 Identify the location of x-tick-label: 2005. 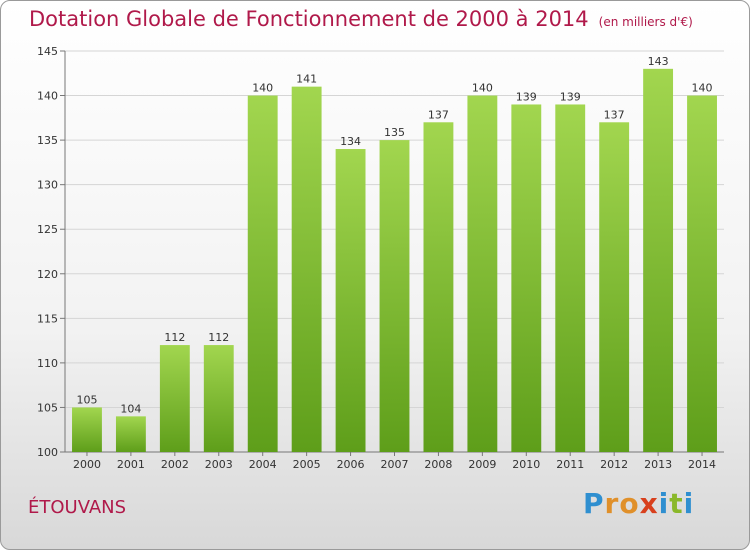
(307, 464).